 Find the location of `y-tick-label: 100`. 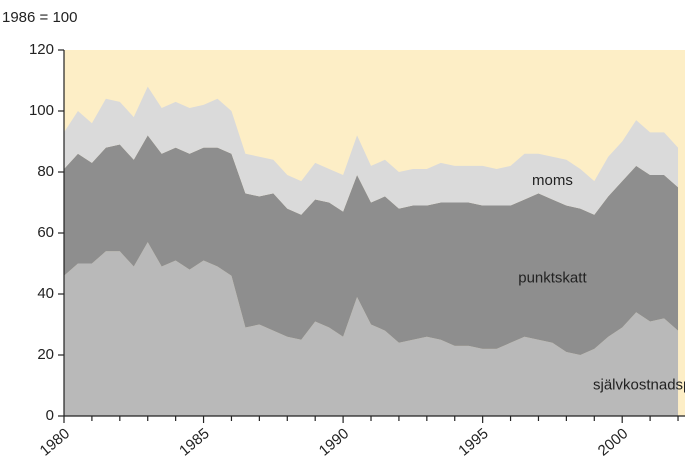

y-tick-label: 100 is located at coordinates (41, 110).